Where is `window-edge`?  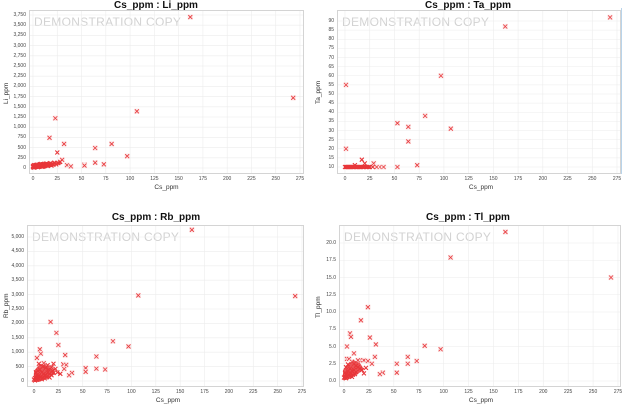
window-edge is located at coordinates (621, 91).